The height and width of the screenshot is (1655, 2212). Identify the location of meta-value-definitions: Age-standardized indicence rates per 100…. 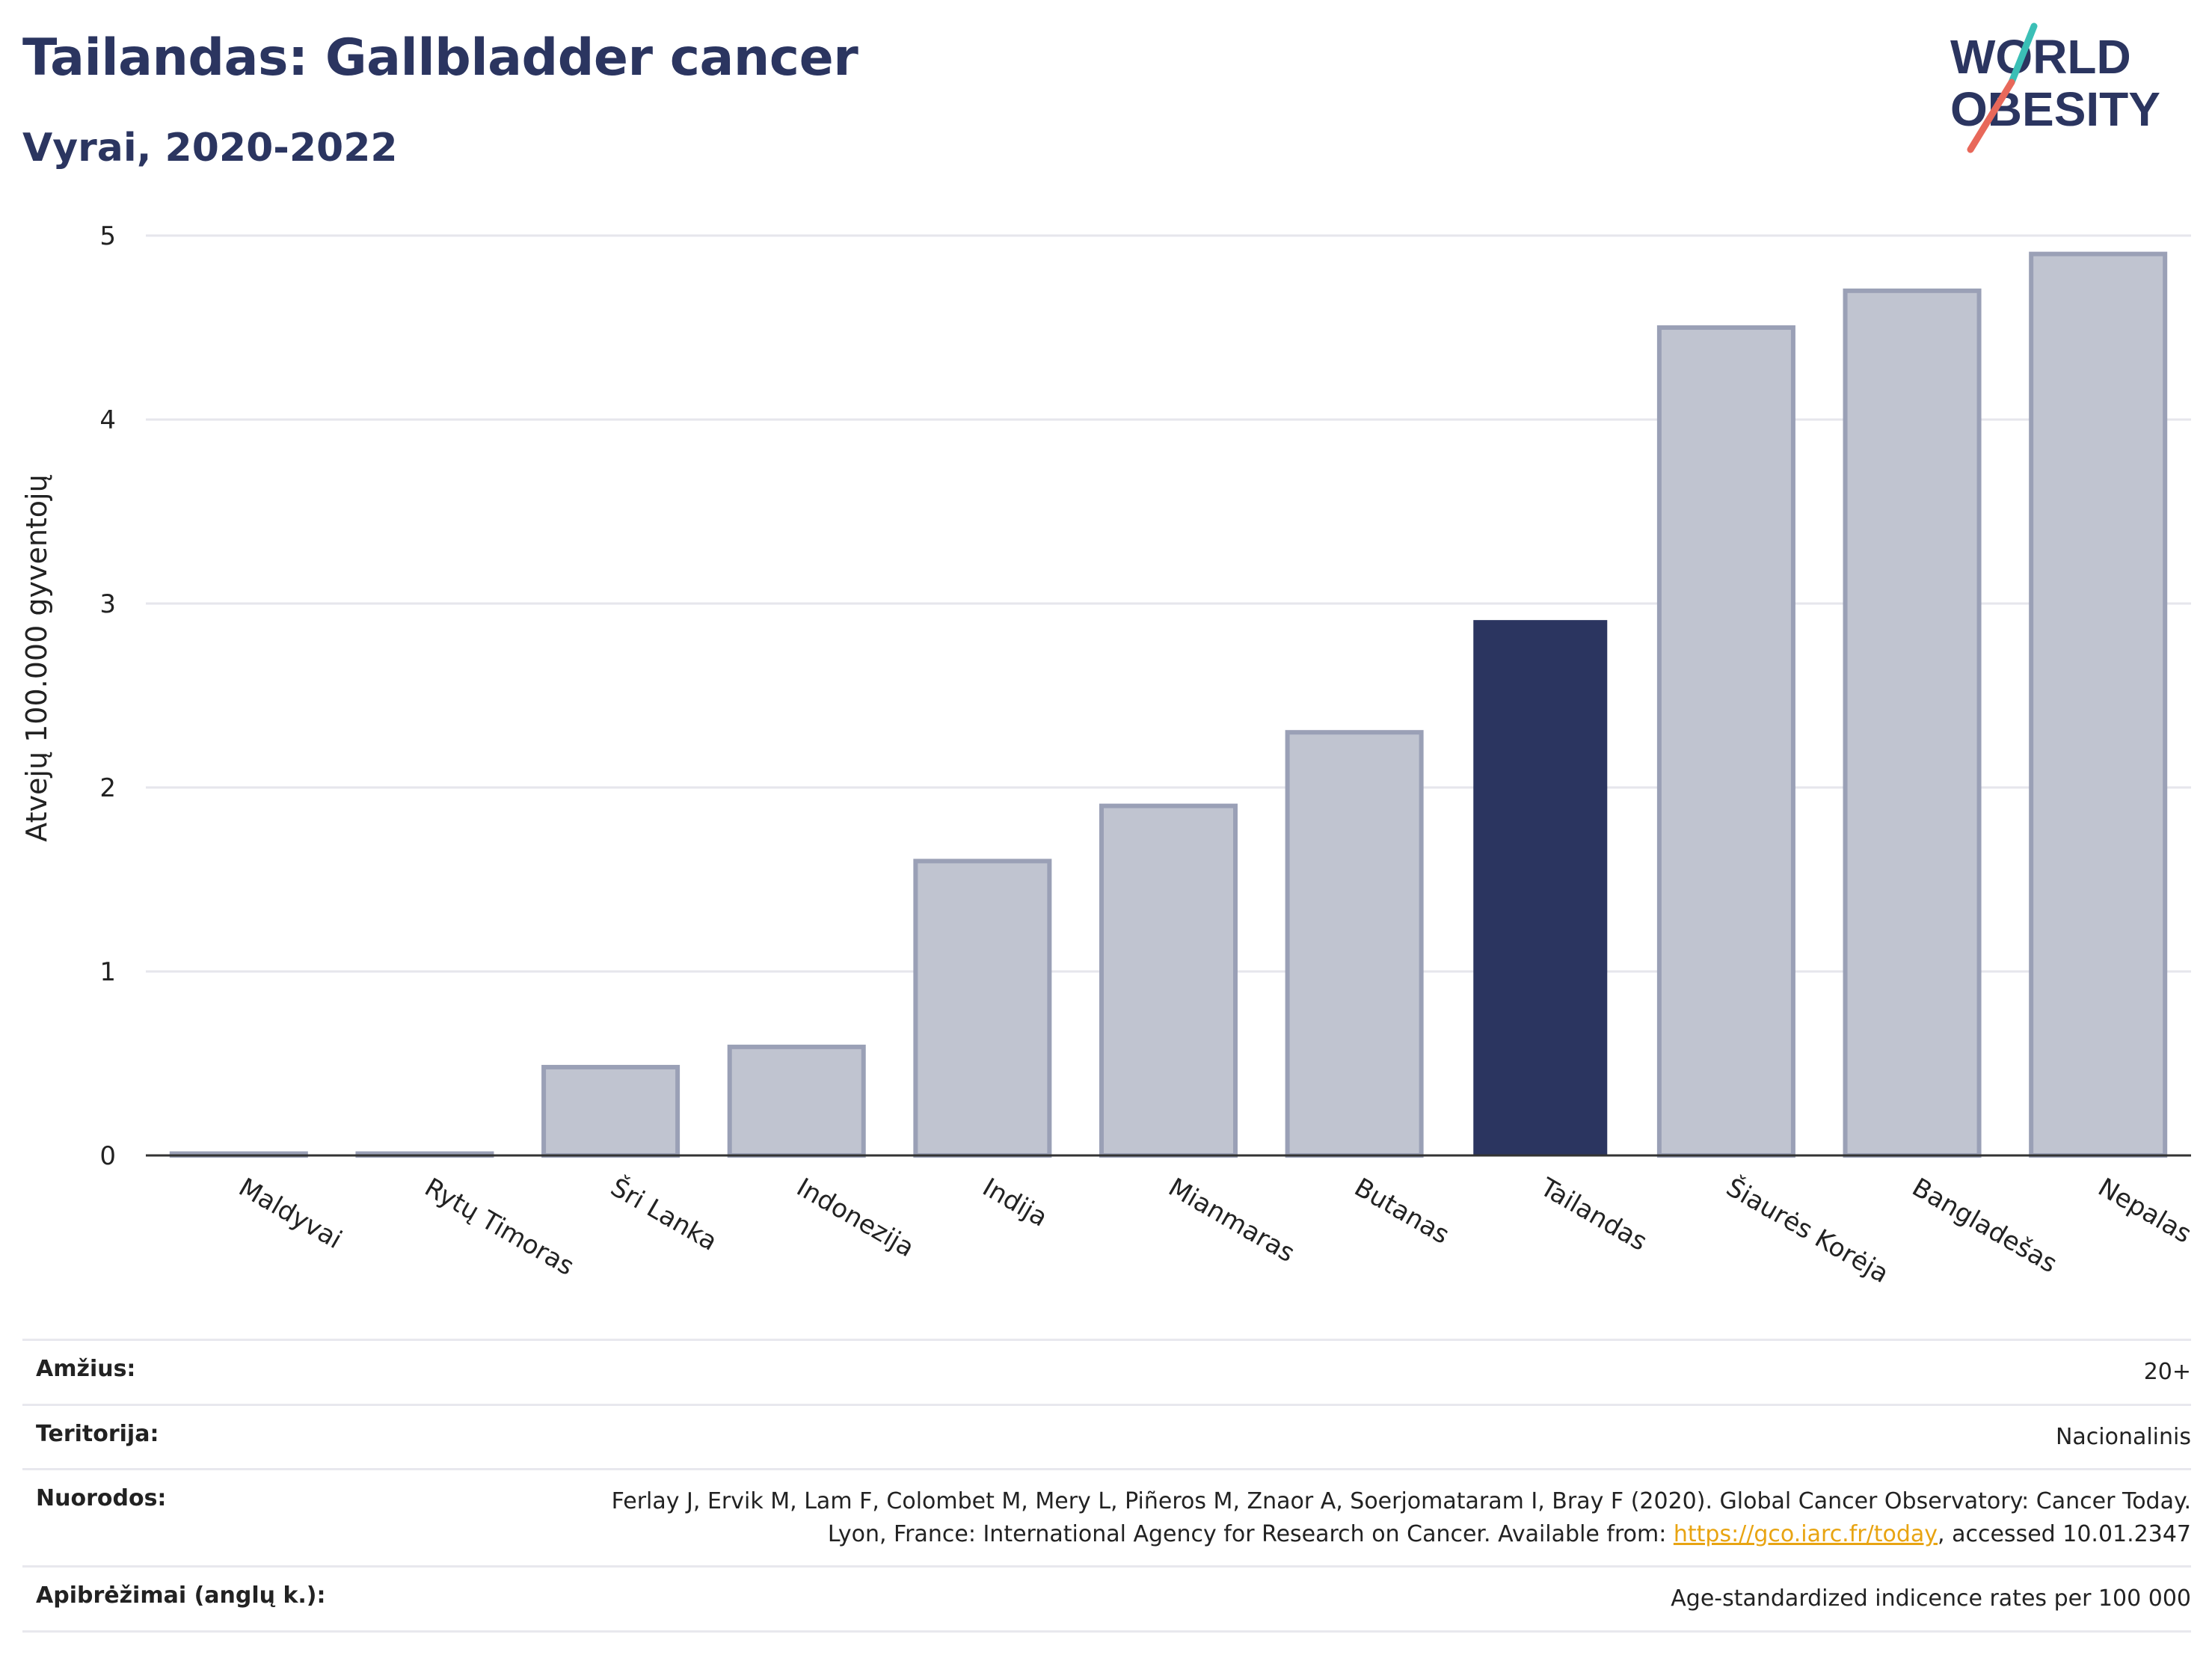
(1931, 1598).